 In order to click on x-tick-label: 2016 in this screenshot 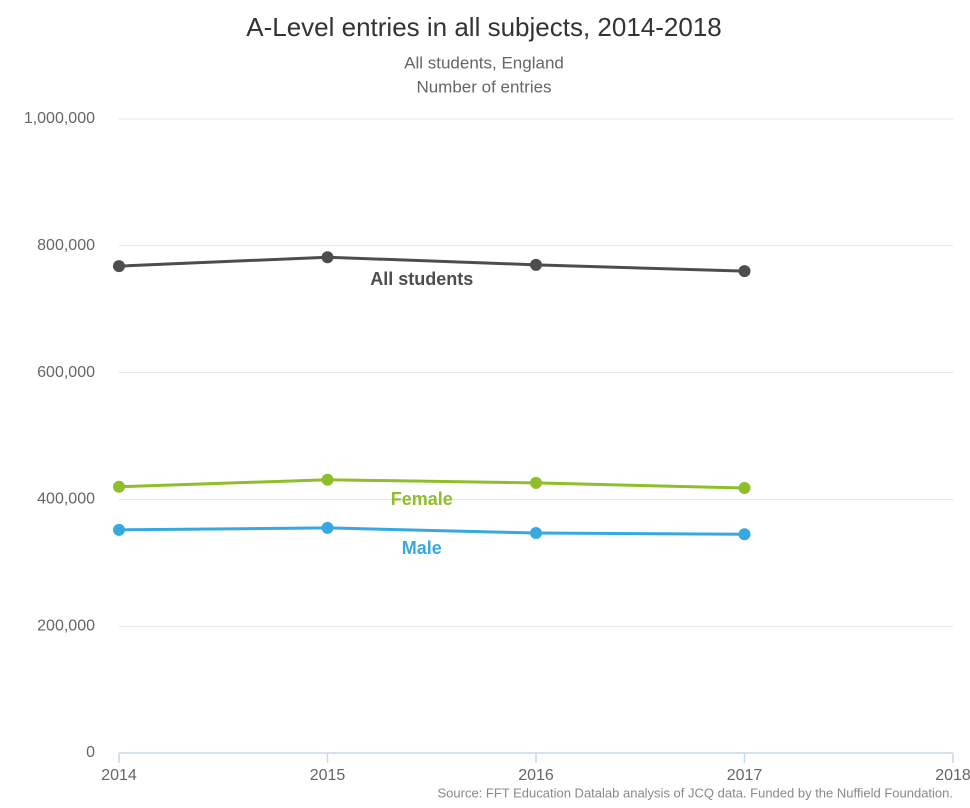, I will do `click(536, 775)`.